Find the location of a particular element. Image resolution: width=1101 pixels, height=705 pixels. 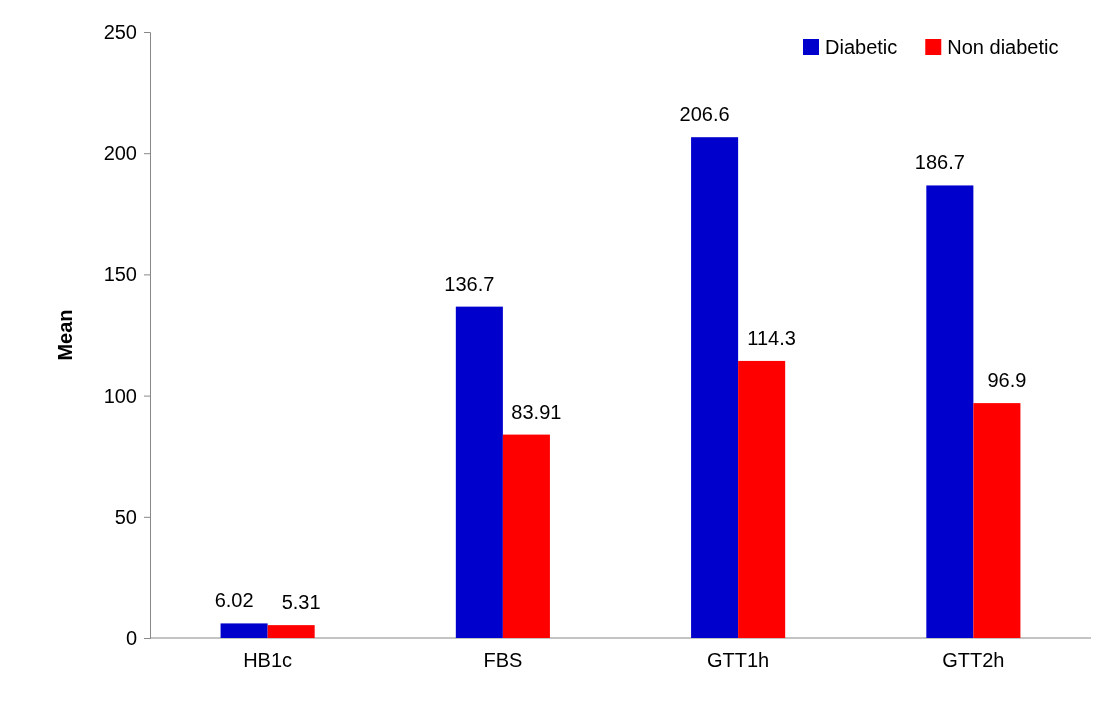

y-tick-label: 100 is located at coordinates (120, 395).